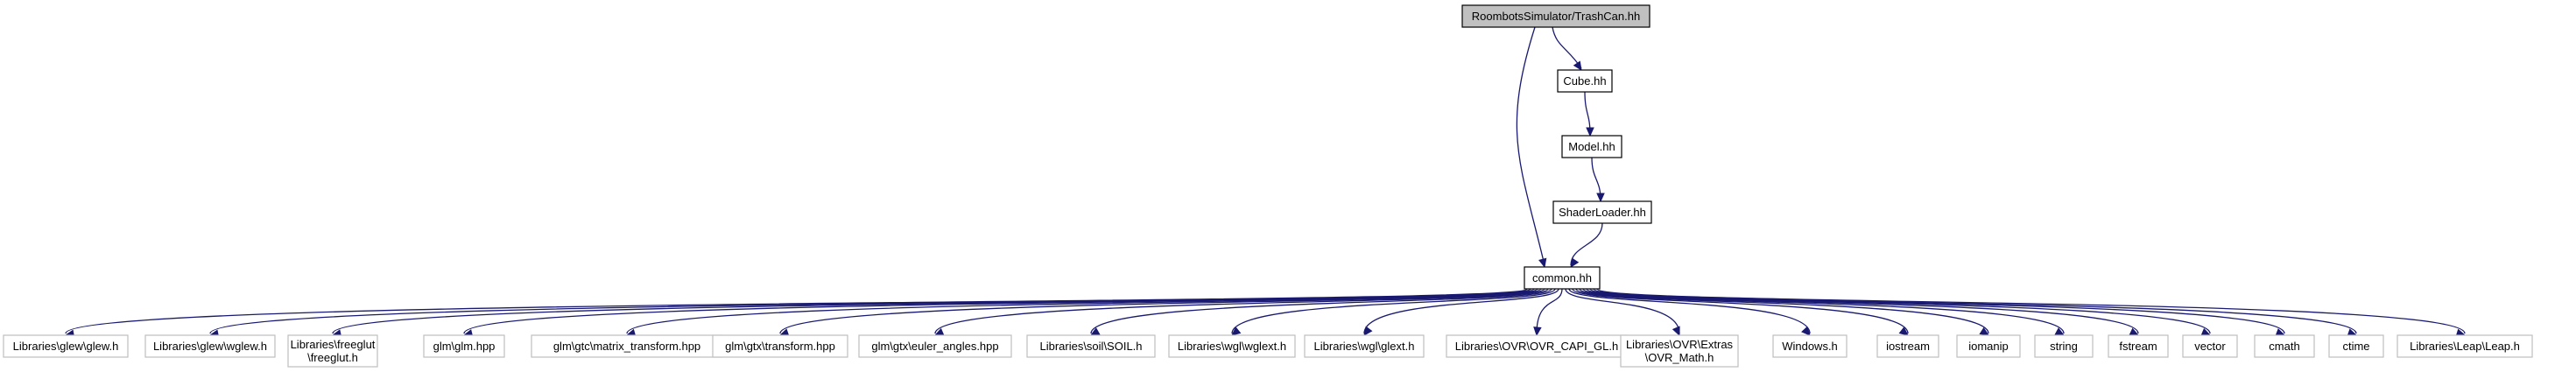 Image resolution: width=2576 pixels, height=372 pixels. I want to click on node-libraries-wgl-glext-h-label: Libraries\wgl\glext.h, so click(1364, 346).